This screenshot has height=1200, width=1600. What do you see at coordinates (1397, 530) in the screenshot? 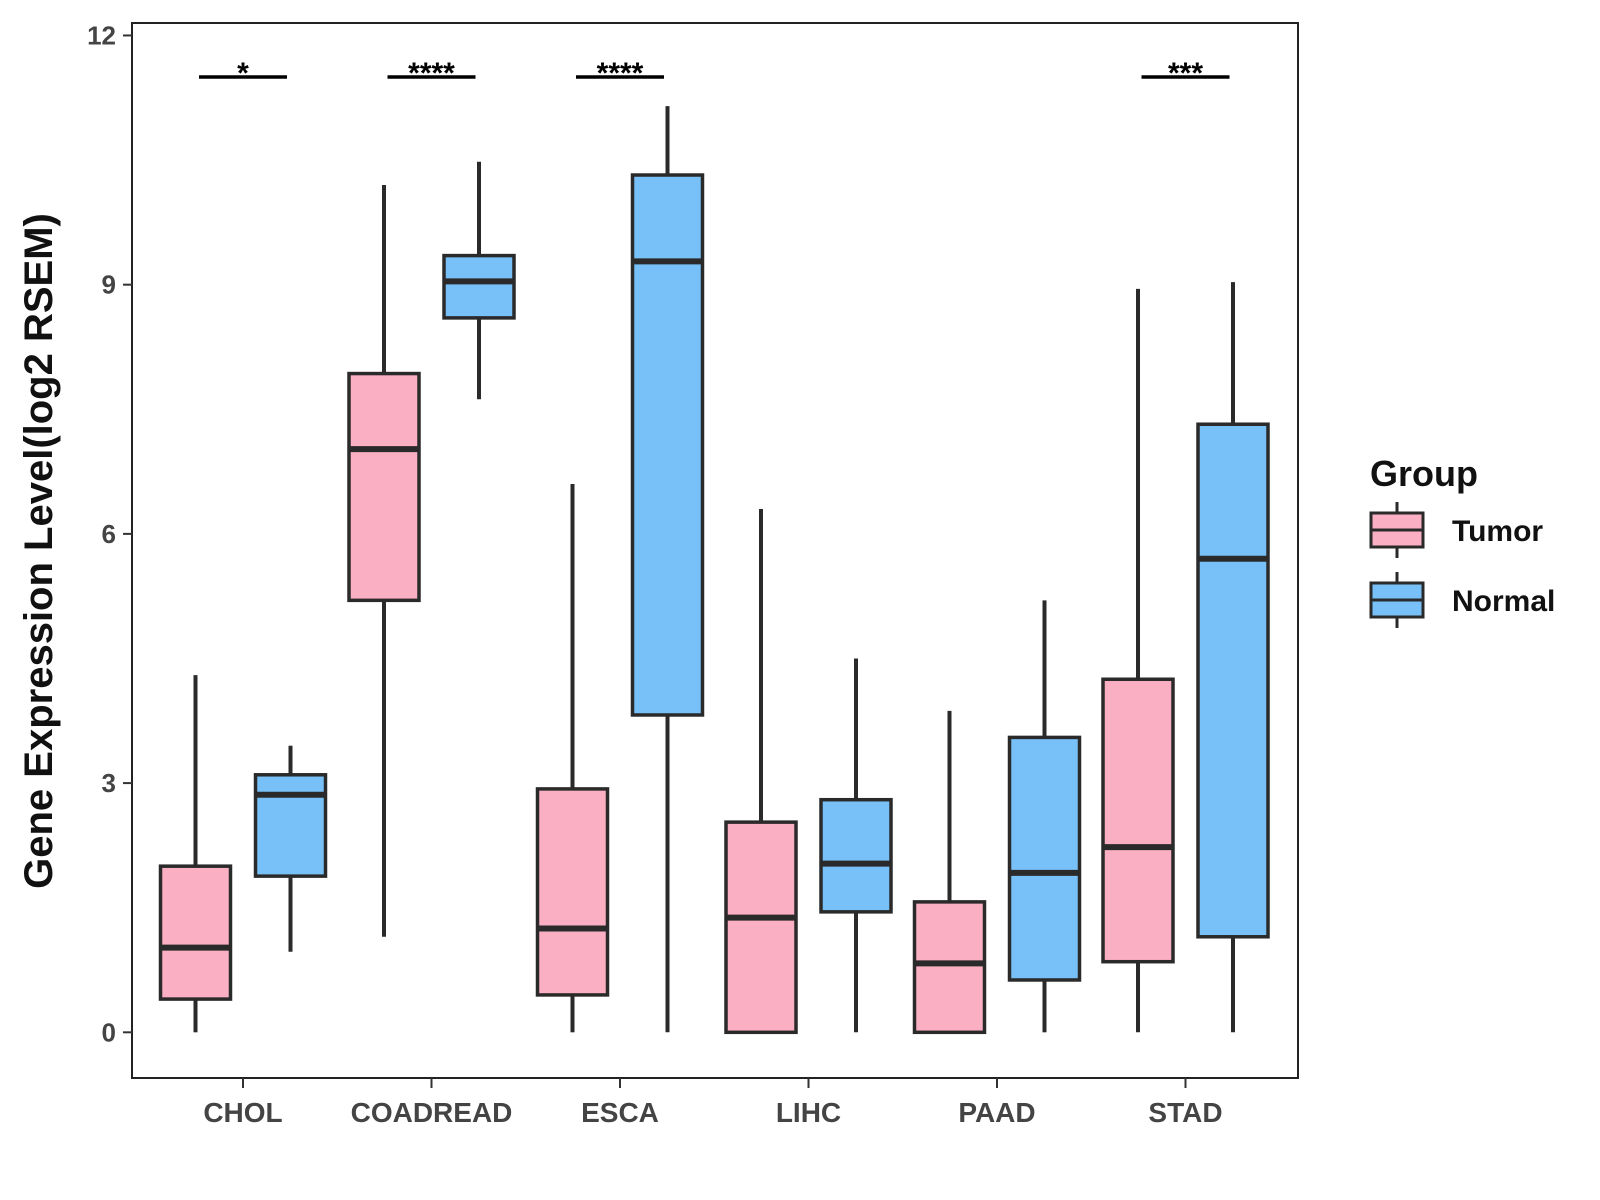
I see `legend-key-tumor` at bounding box center [1397, 530].